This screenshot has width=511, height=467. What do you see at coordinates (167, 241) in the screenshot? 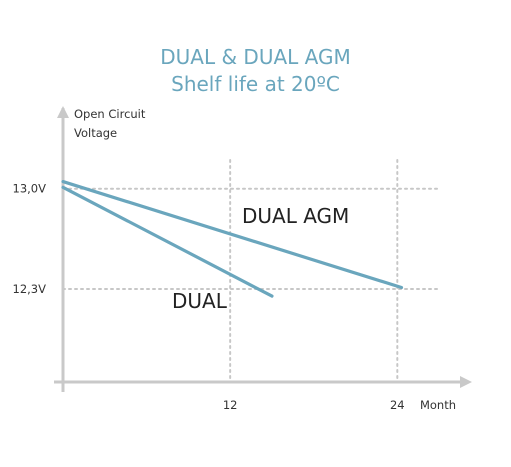
I see `dual-series-line` at bounding box center [167, 241].